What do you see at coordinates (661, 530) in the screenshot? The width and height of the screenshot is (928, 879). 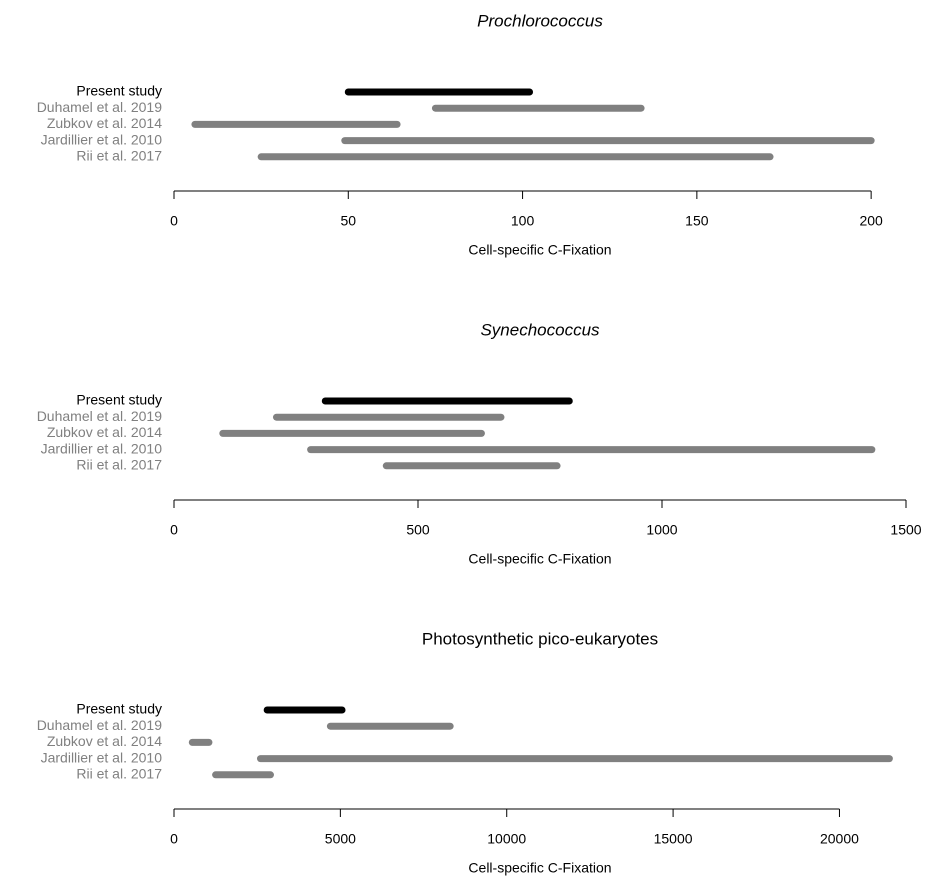 I see `x-tick-label: 1000` at bounding box center [661, 530].